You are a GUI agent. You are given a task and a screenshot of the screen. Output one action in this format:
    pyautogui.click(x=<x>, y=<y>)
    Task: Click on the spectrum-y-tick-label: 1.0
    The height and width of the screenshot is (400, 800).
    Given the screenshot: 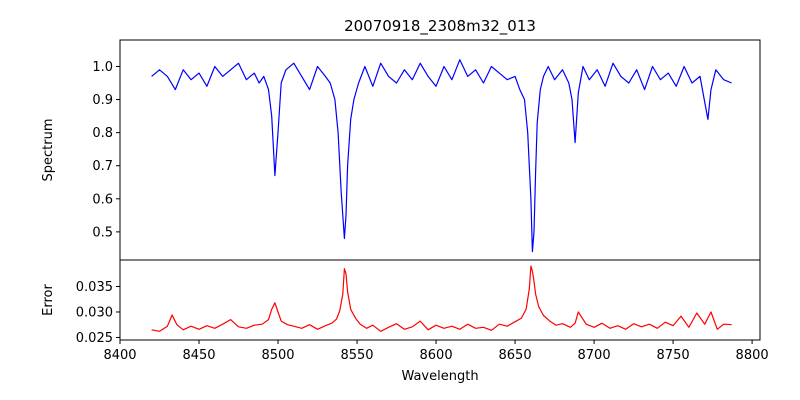 What is the action you would take?
    pyautogui.click(x=102, y=67)
    